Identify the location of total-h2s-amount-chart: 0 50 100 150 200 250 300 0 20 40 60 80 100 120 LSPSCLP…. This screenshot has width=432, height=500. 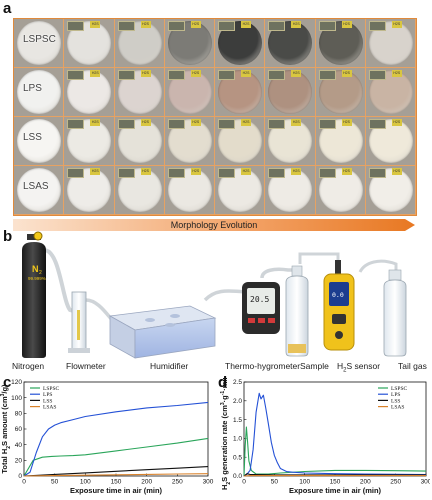
(107, 437).